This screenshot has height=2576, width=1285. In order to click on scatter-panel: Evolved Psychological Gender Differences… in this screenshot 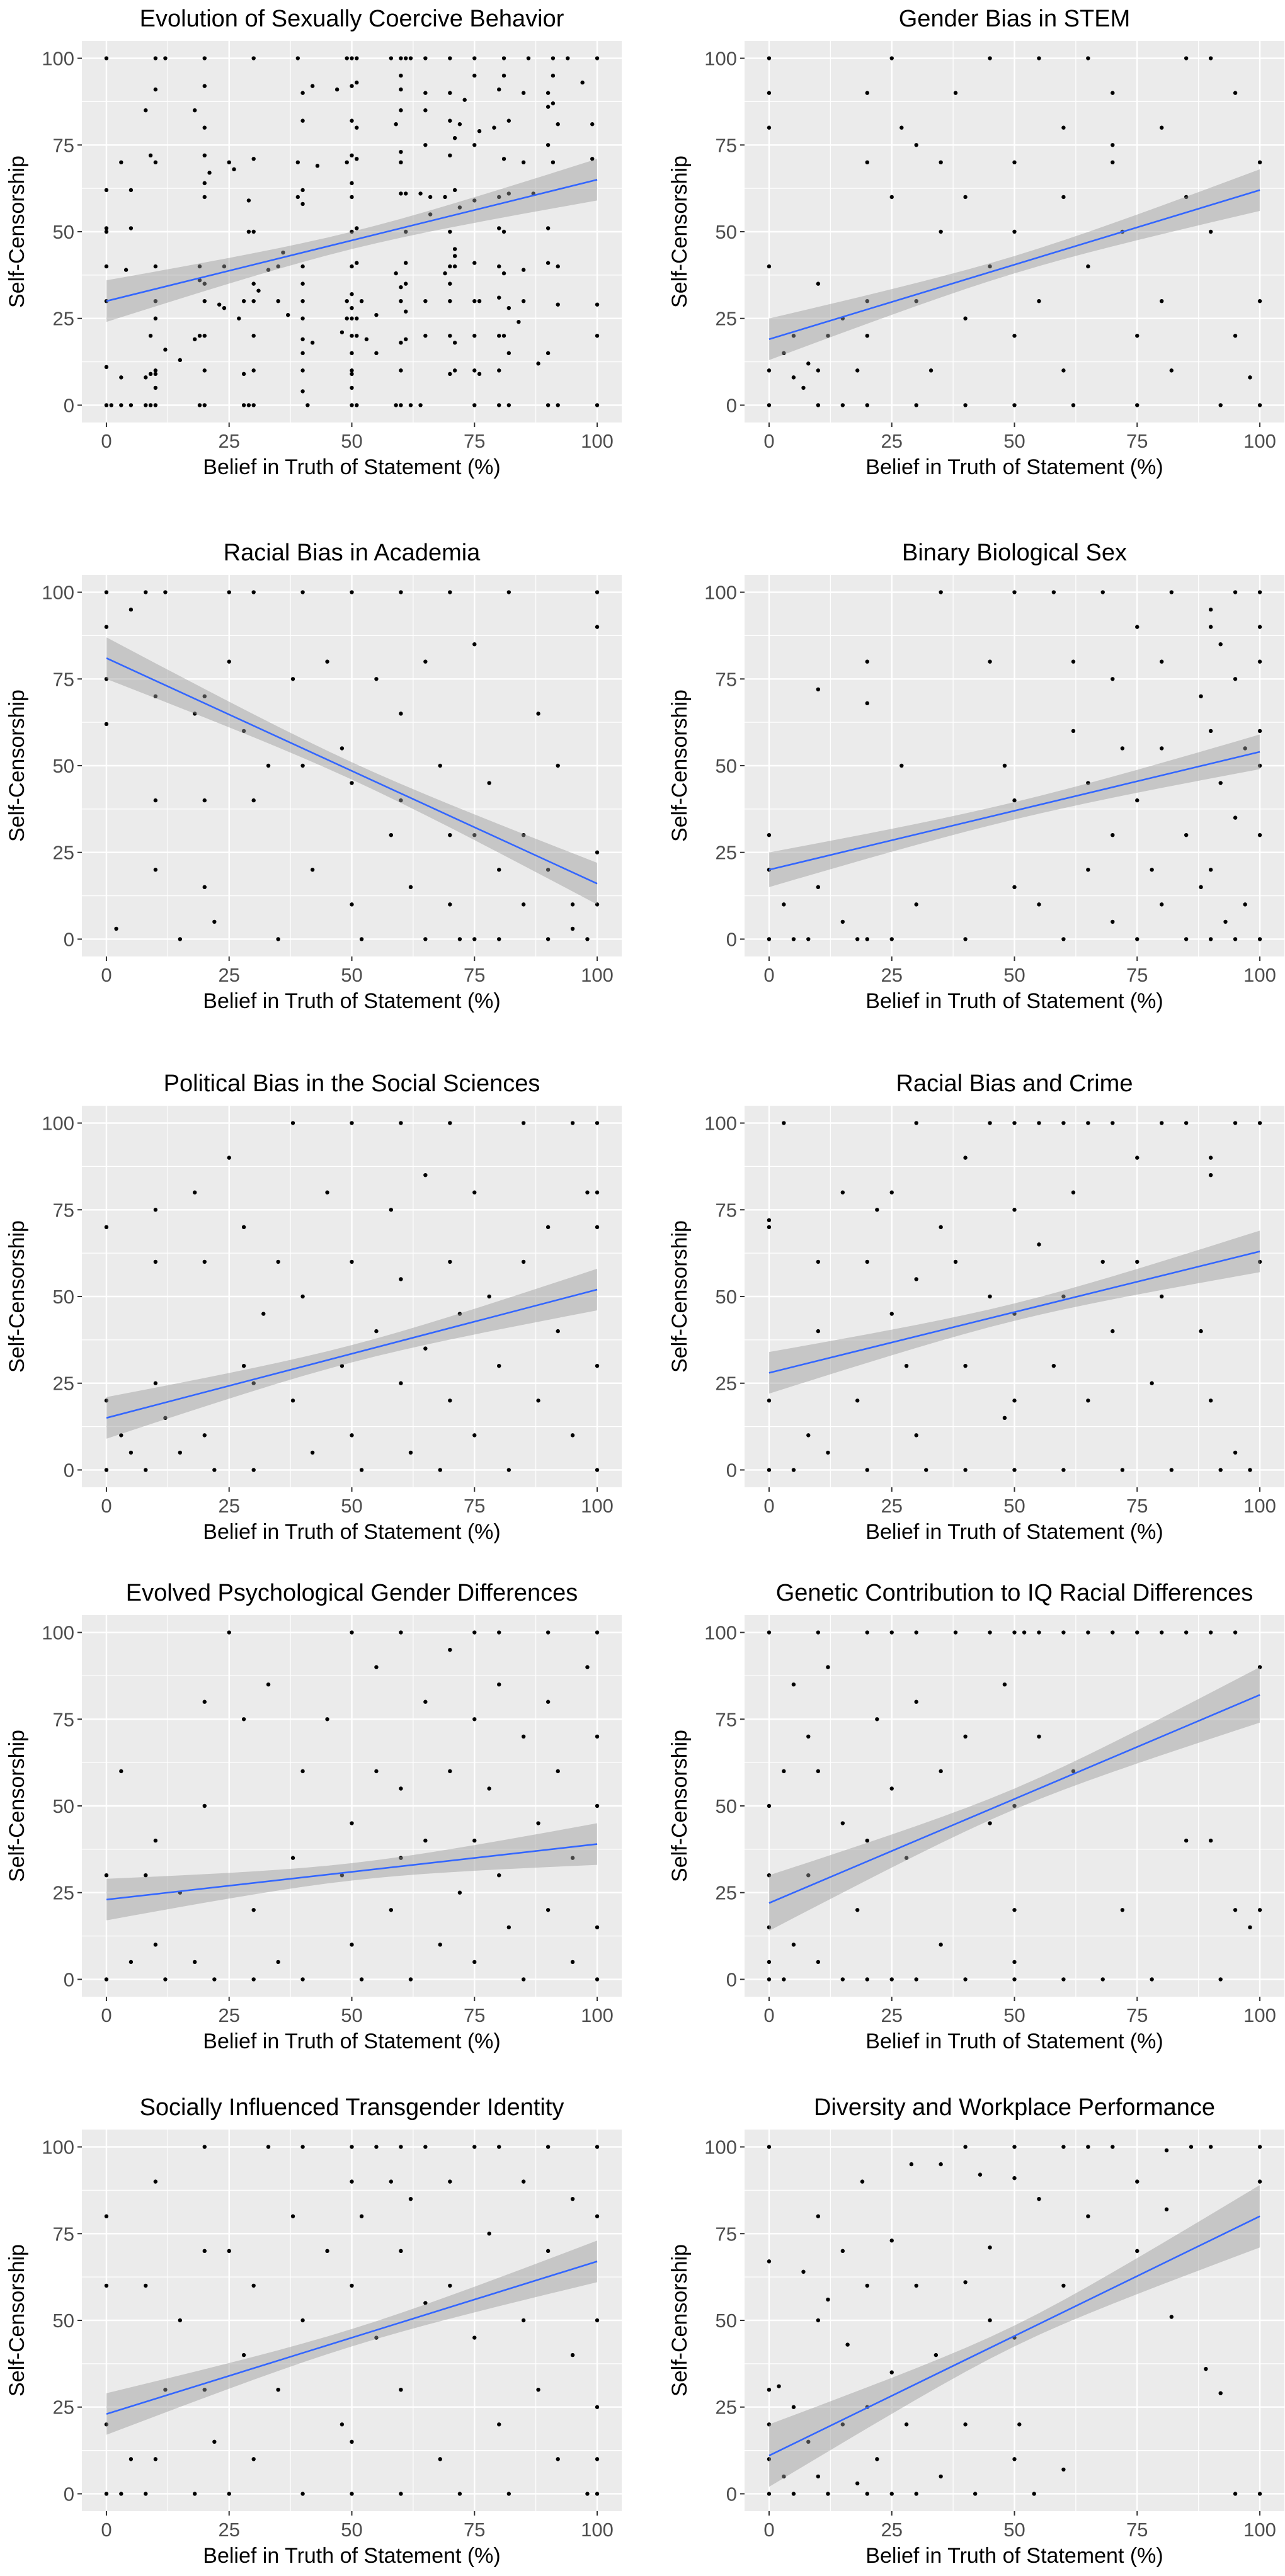, I will do `click(313, 1816)`.